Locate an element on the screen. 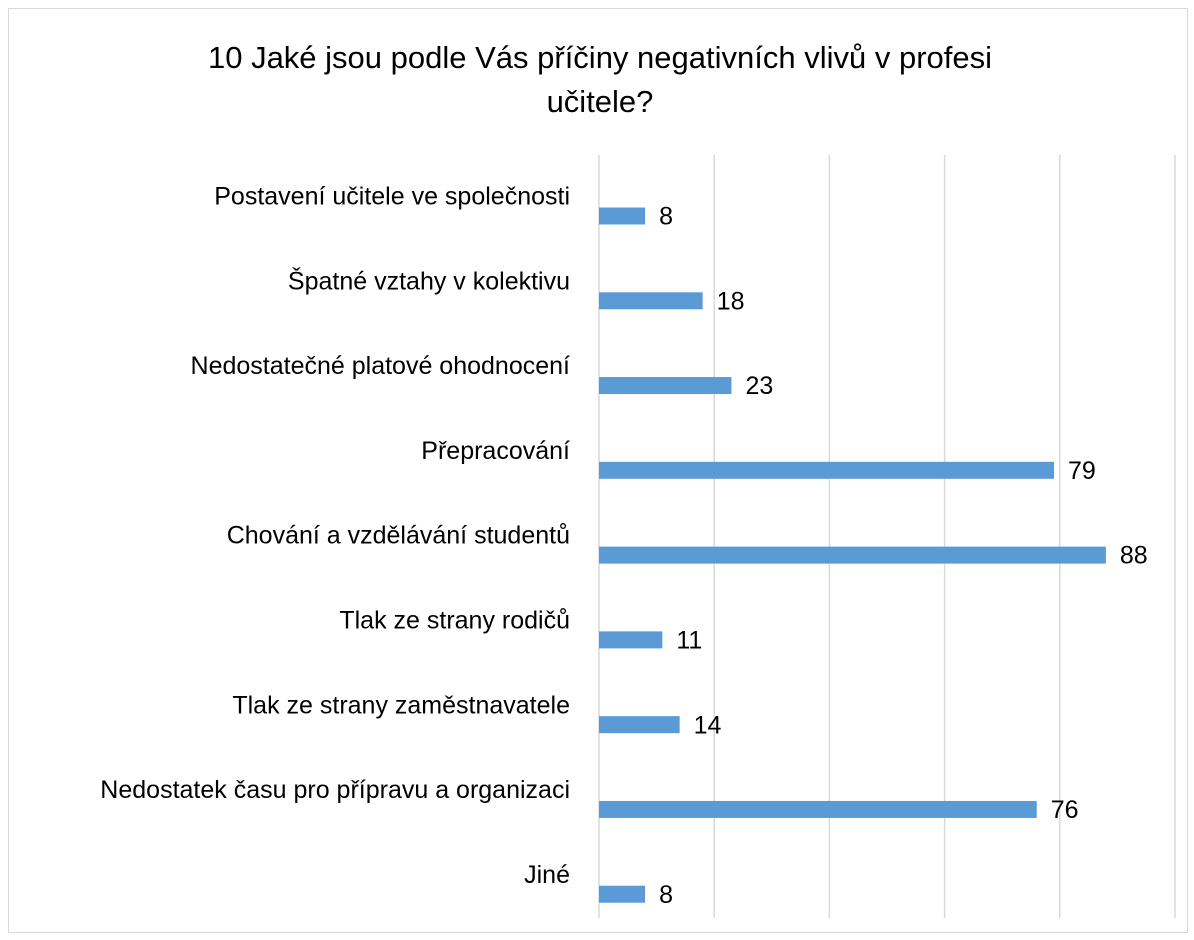 The height and width of the screenshot is (940, 1194). category-label: Jiné is located at coordinates (547, 875).